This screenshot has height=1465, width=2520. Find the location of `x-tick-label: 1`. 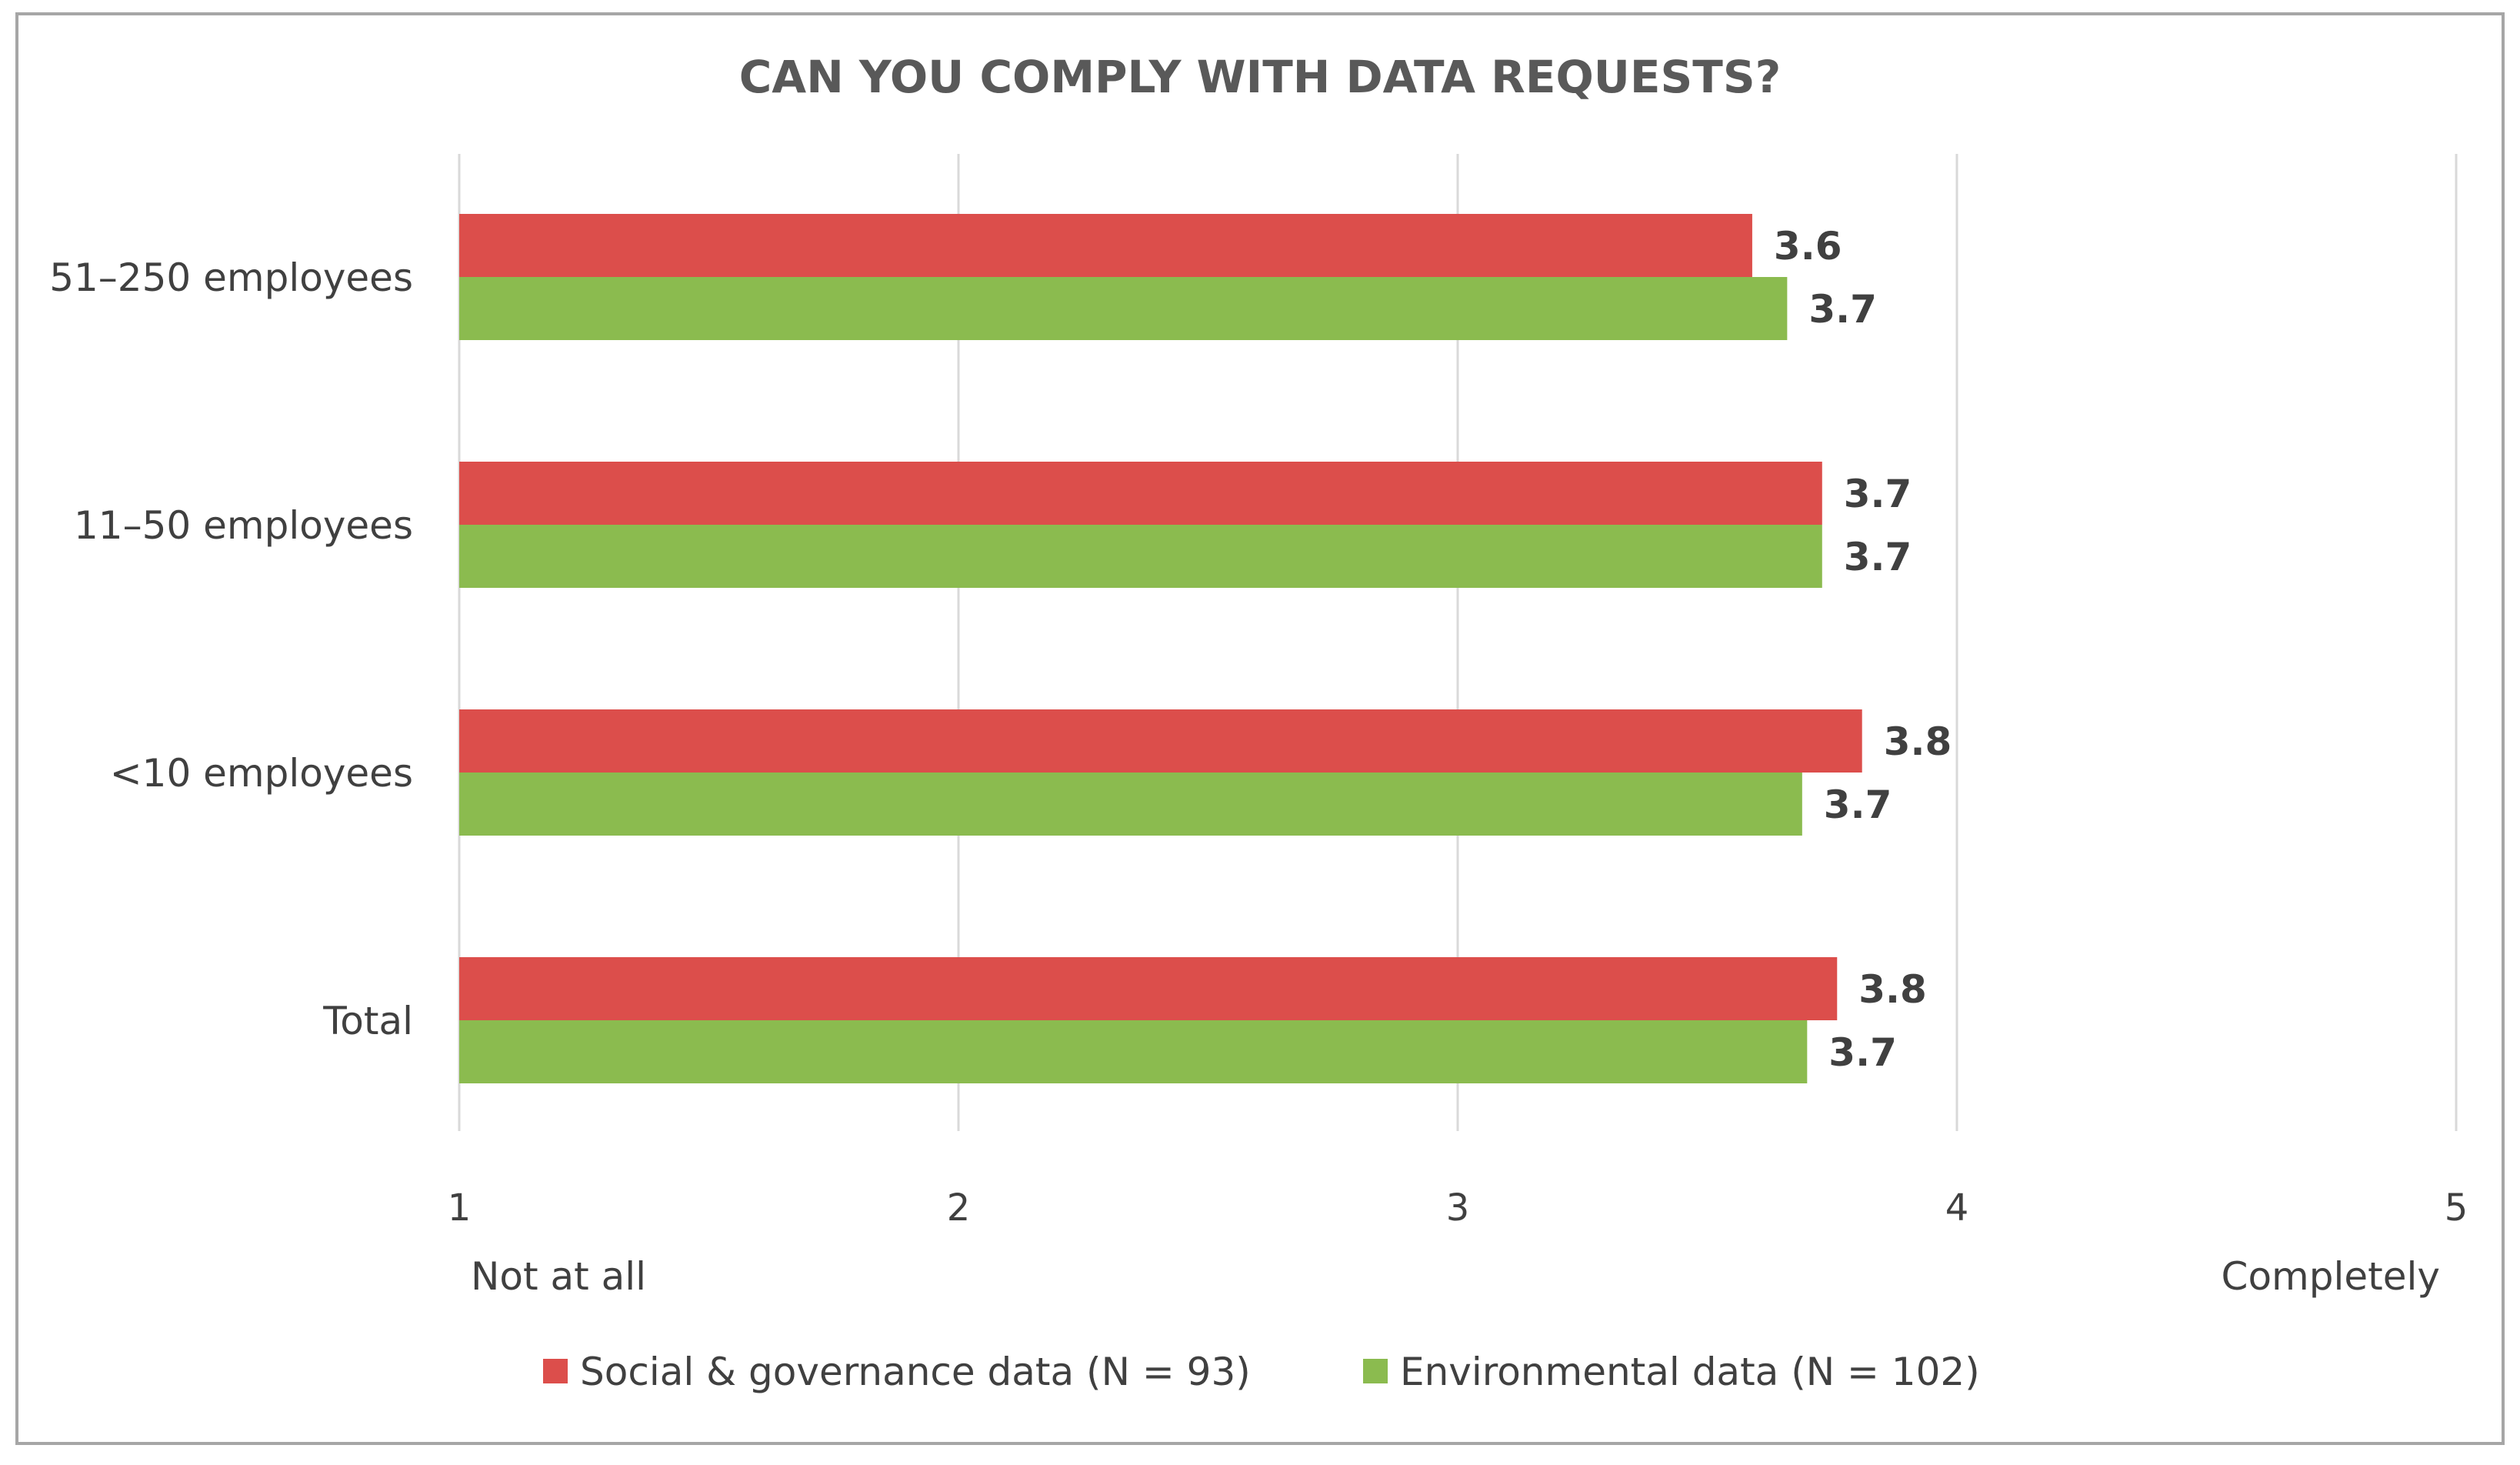

x-tick-label: 1 is located at coordinates (460, 1208).